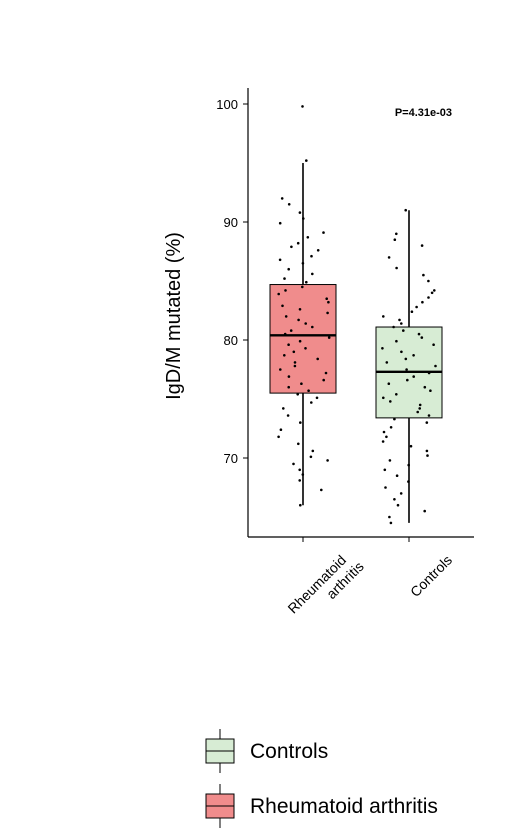 Image resolution: width=514 pixels, height=830 pixels. I want to click on x-tick-label-line: Controls, so click(431, 576).